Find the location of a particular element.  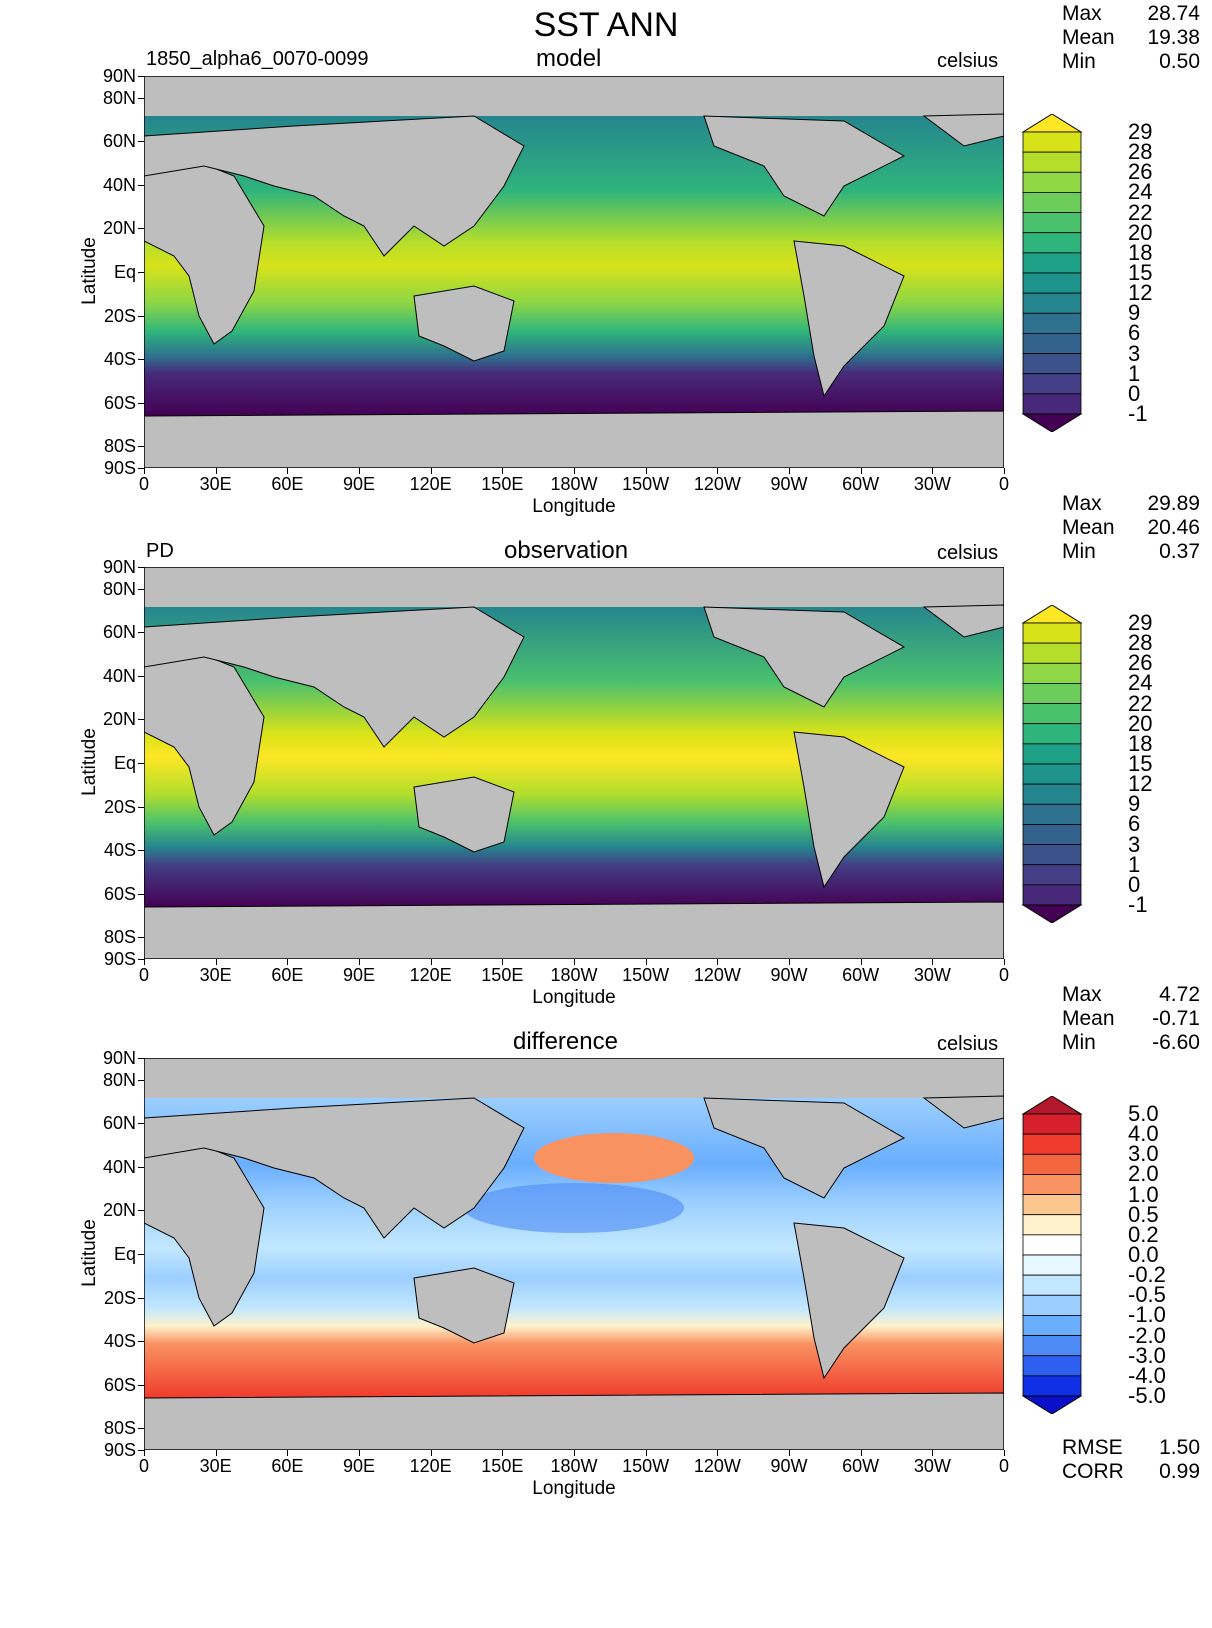

lon-tick-label: 90W is located at coordinates (789, 1466).